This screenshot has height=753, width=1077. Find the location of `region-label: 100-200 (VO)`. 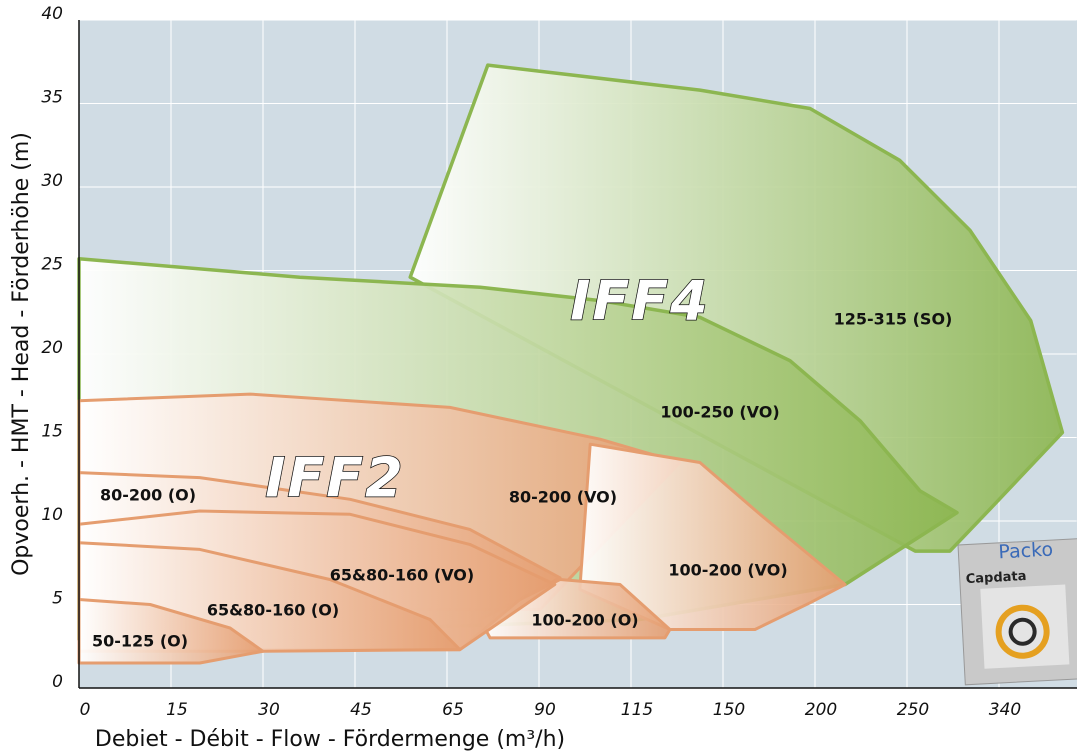

region-label: 100-200 (VO) is located at coordinates (727, 570).